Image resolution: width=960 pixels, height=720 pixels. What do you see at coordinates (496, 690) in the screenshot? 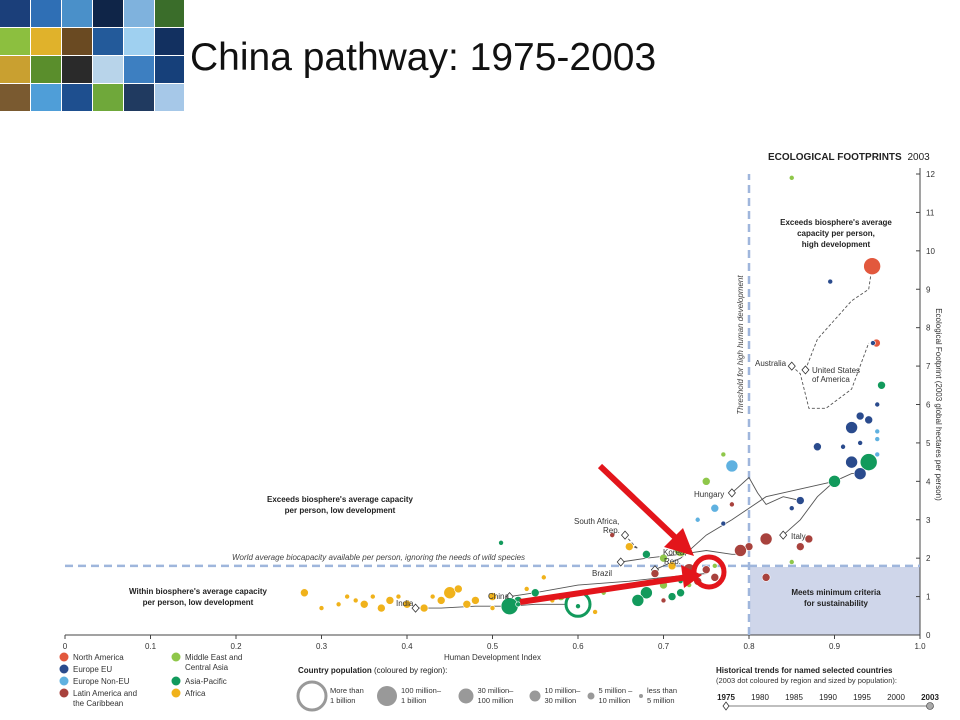
I see `population-size-label: 30 million–` at bounding box center [496, 690].